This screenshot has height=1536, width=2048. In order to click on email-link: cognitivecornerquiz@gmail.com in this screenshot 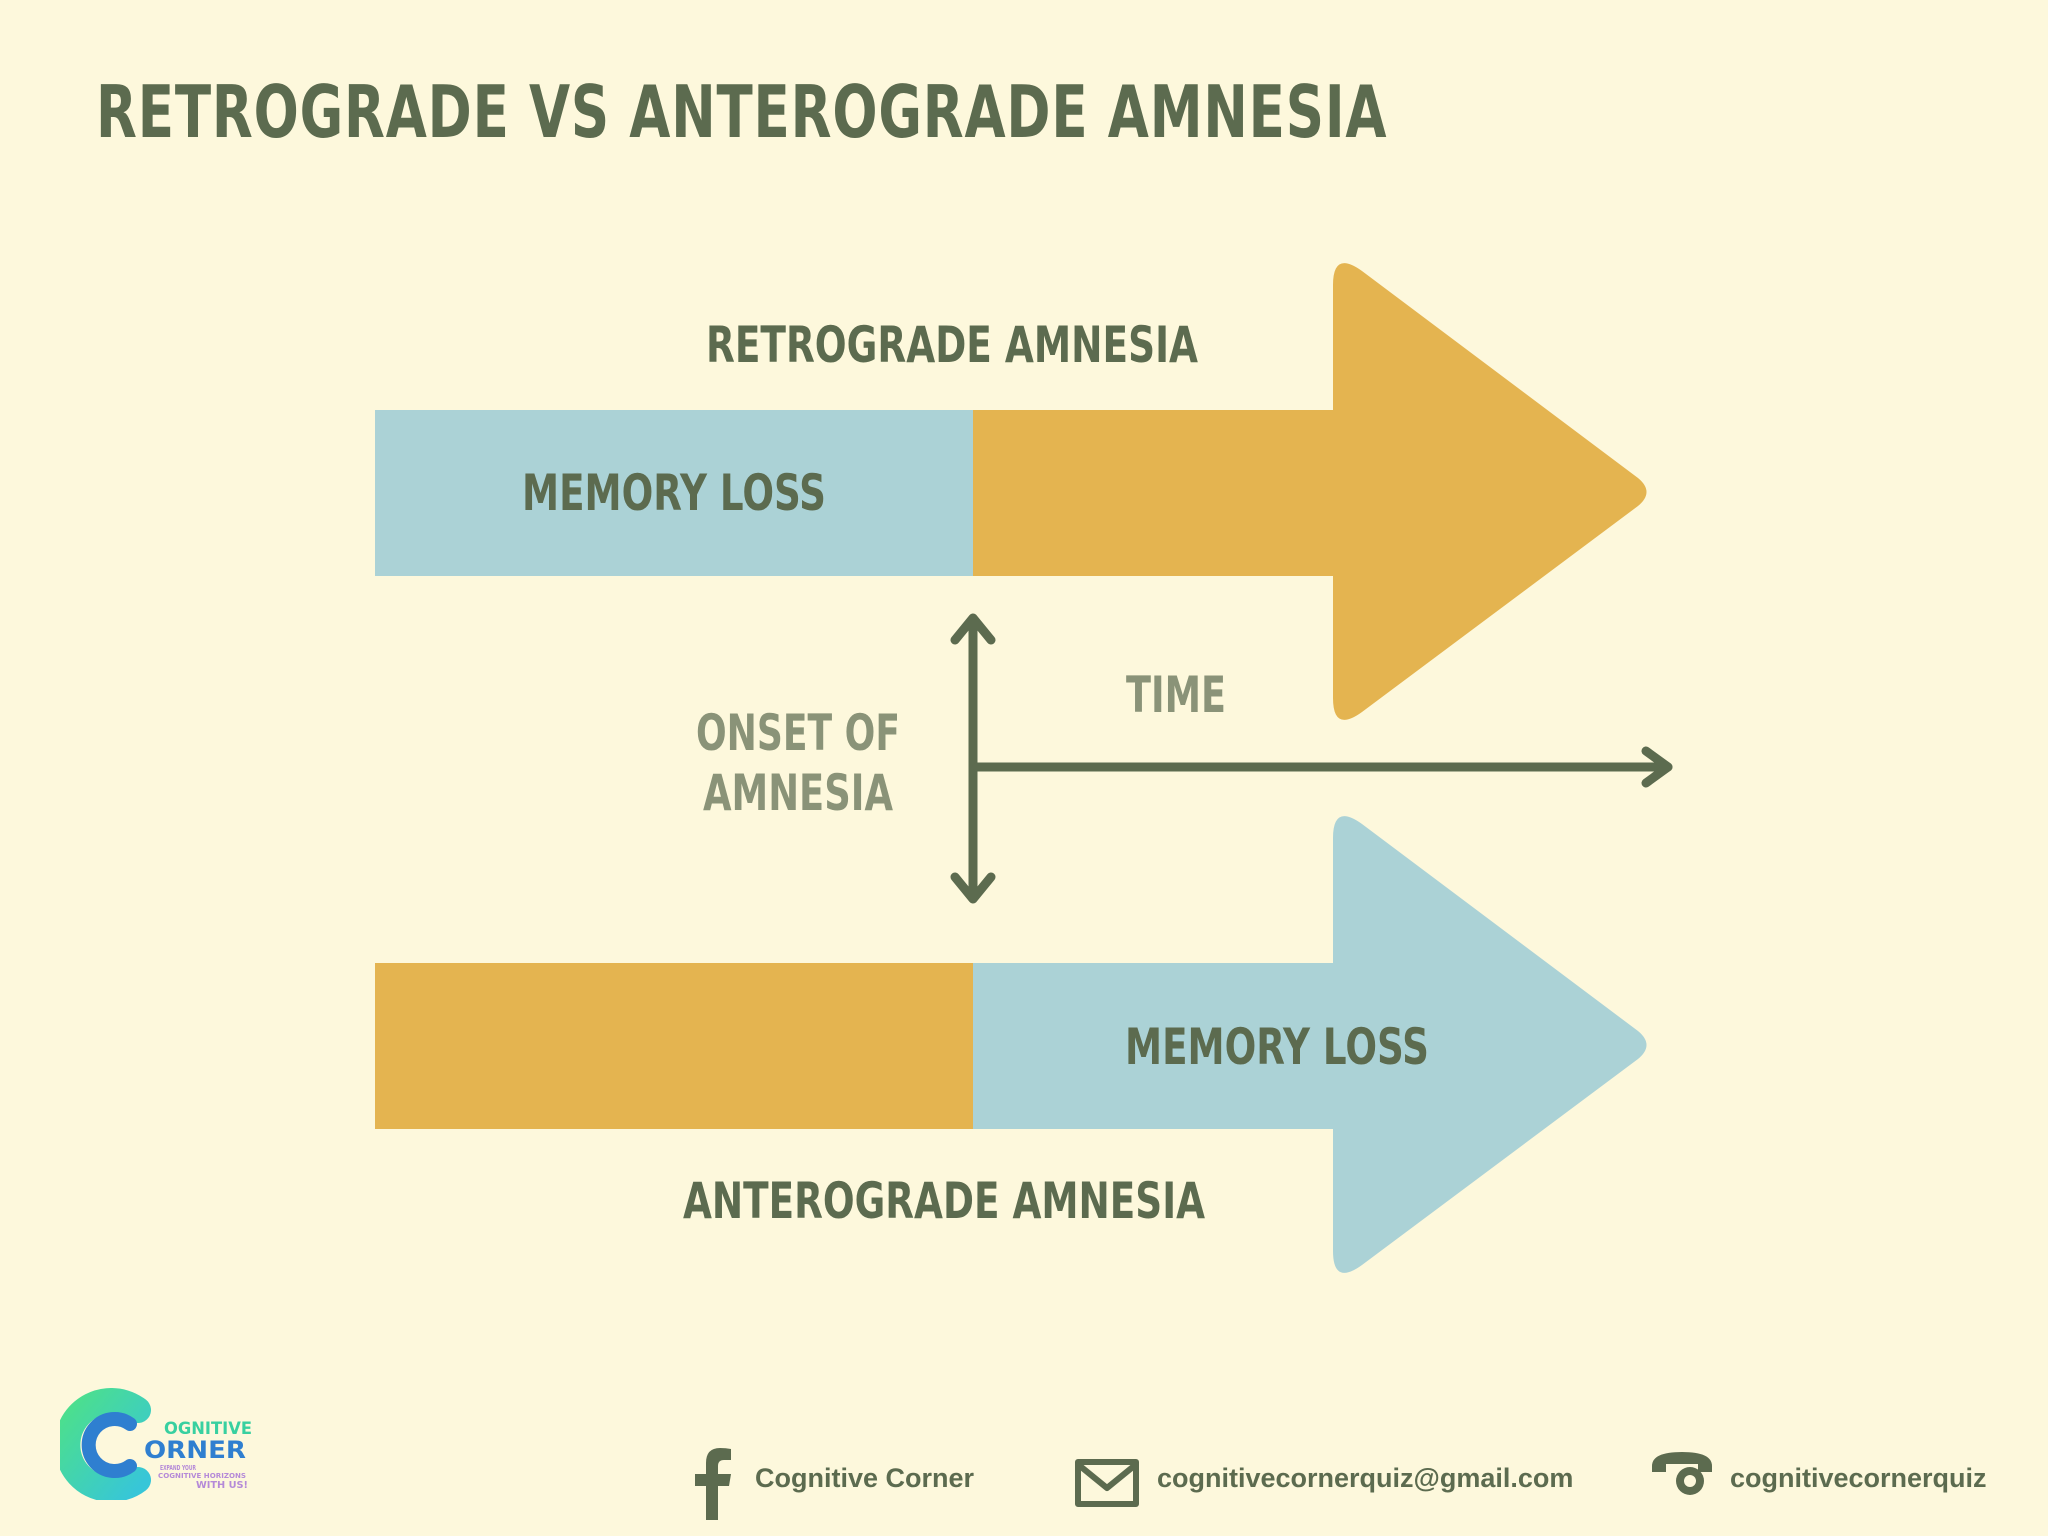, I will do `click(1365, 1478)`.